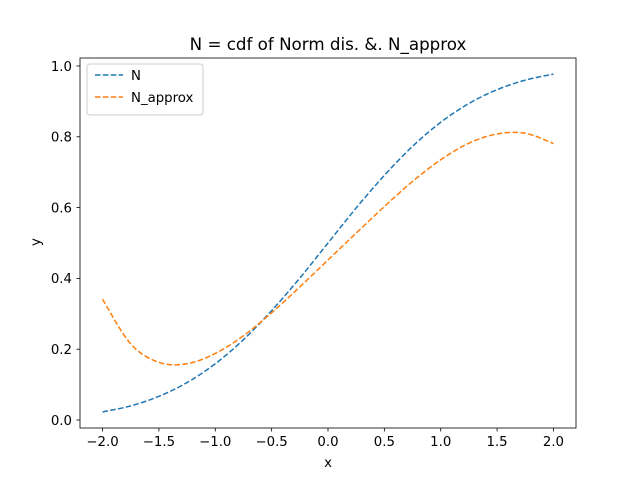  What do you see at coordinates (328, 44) in the screenshot?
I see `chart-title: N = cdf of Norm dis. &. N_approx` at bounding box center [328, 44].